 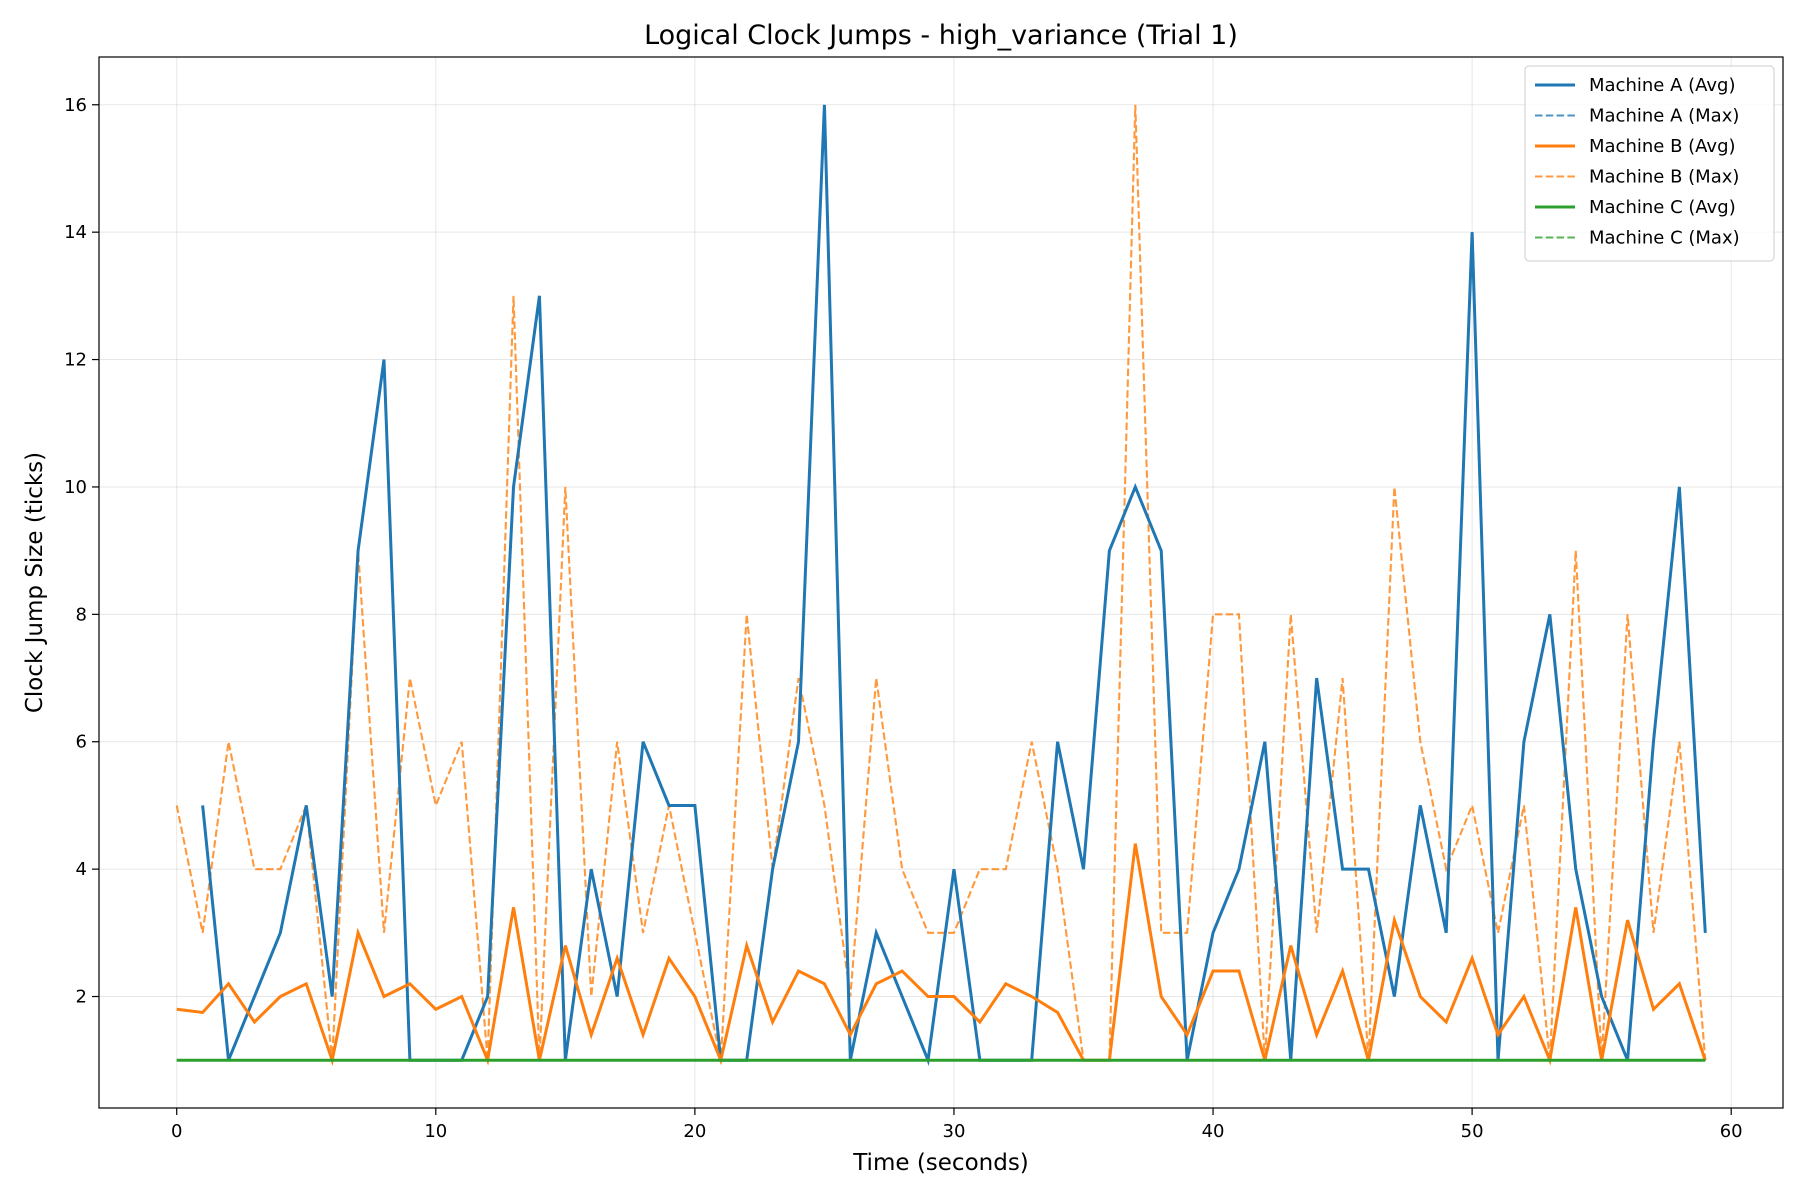 What do you see at coordinates (81, 869) in the screenshot?
I see `y-tick-label: 4` at bounding box center [81, 869].